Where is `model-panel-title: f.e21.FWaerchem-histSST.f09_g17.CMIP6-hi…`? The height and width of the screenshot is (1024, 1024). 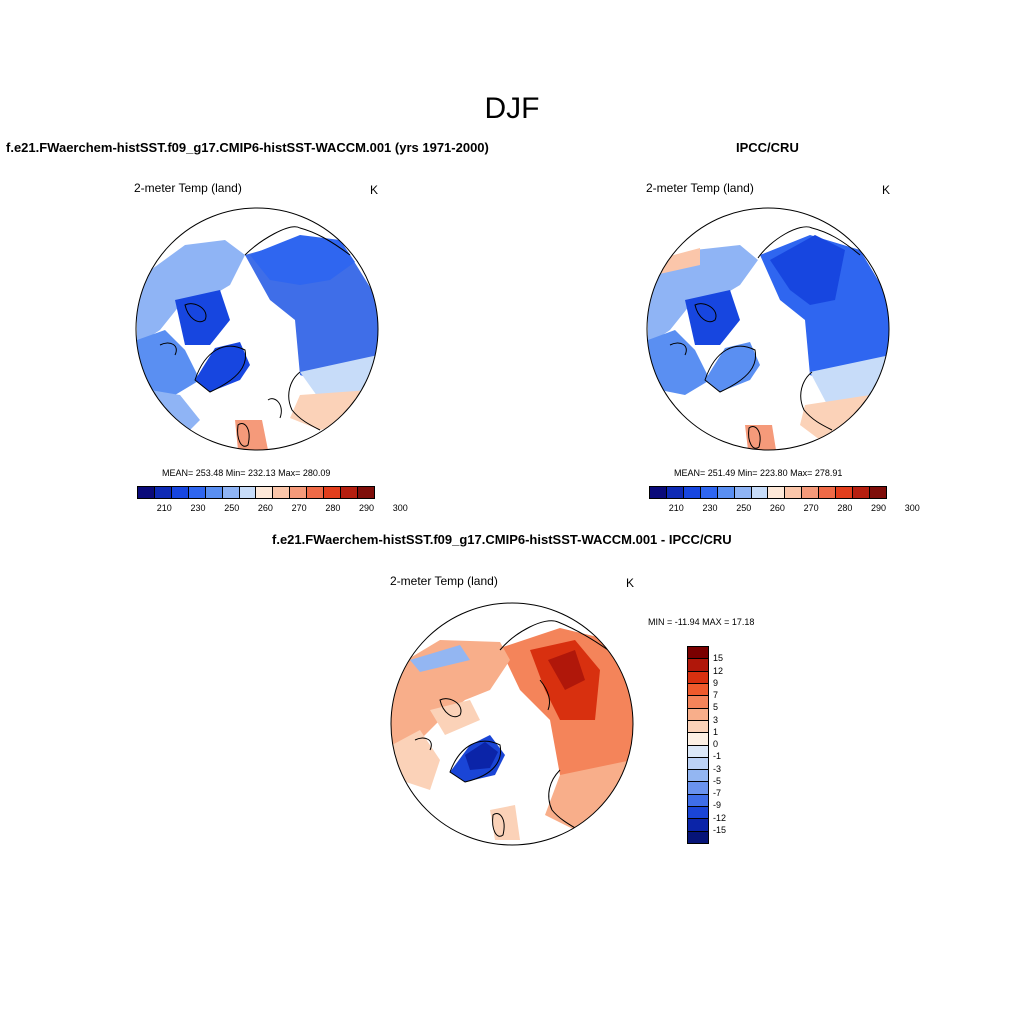
model-panel-title: f.e21.FWaerchem-histSST.f09_g17.CMIP6-hi… is located at coordinates (247, 147).